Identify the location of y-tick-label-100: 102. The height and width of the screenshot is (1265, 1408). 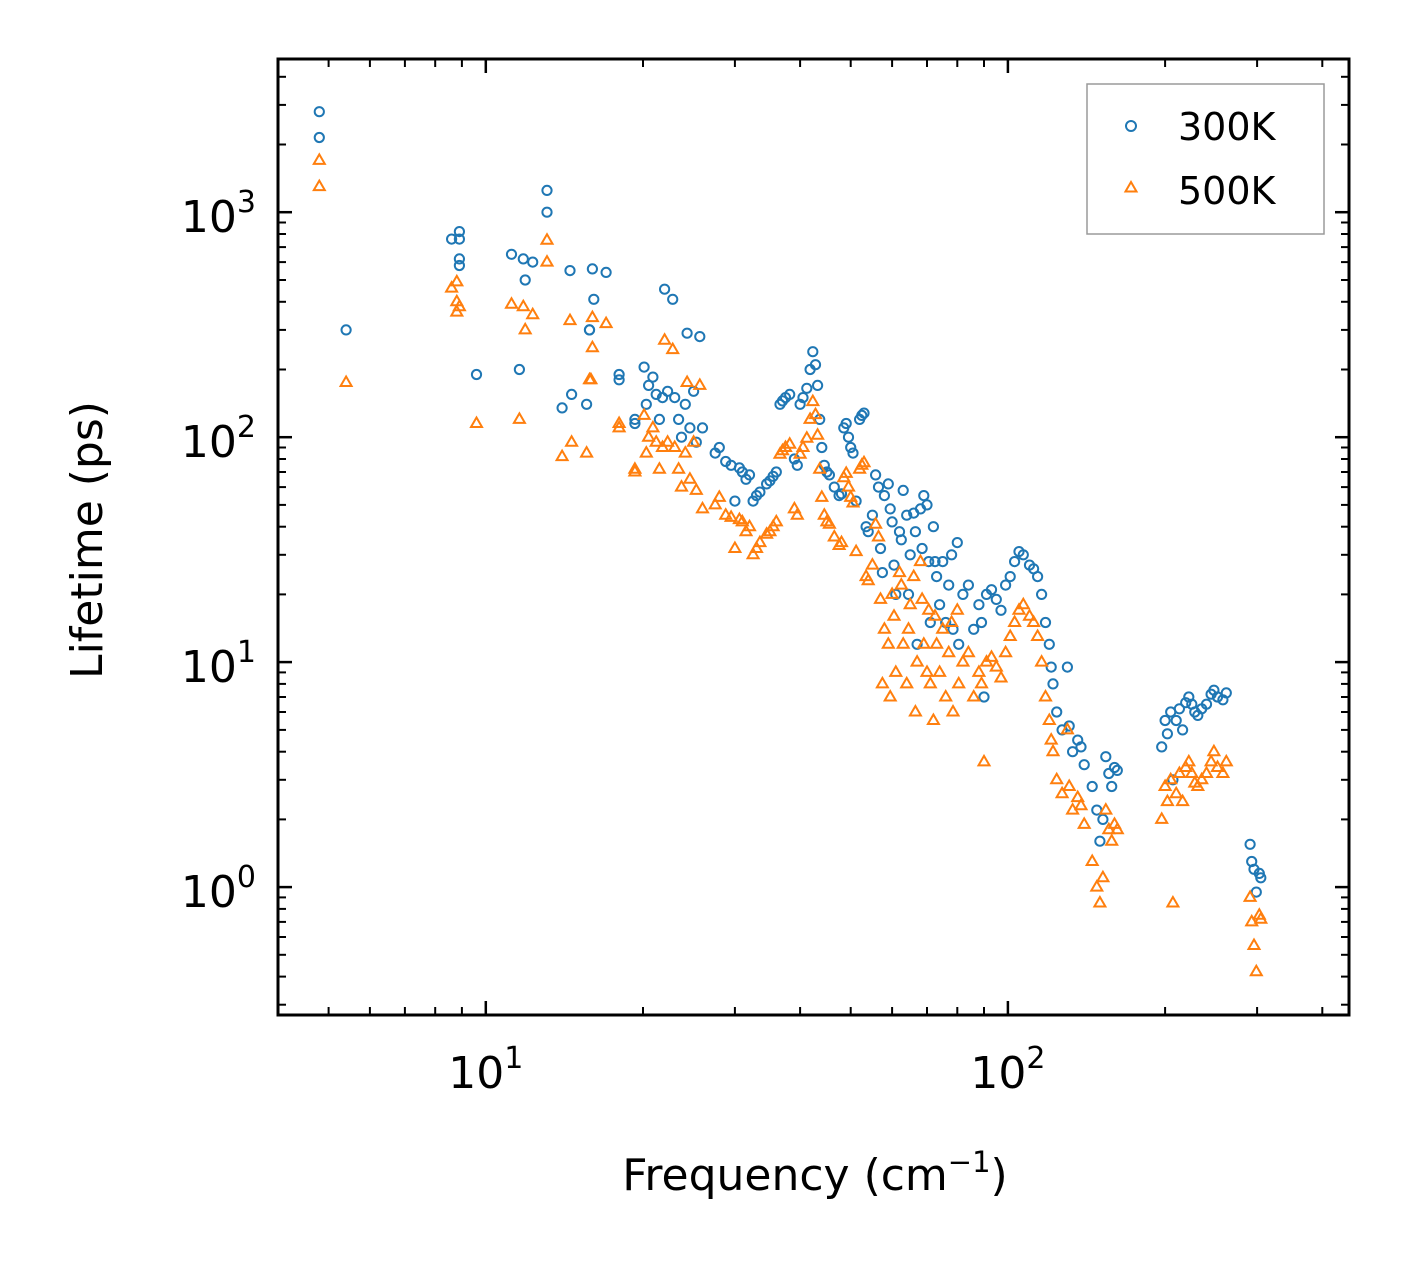
(218, 439).